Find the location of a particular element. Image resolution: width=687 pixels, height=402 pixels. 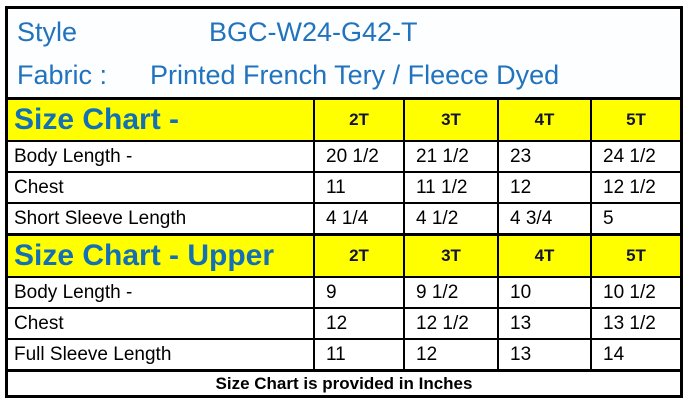

table-row-body-length-upper: Body Length - 9 9 1/2 10 10 1/2 is located at coordinates (344, 291).